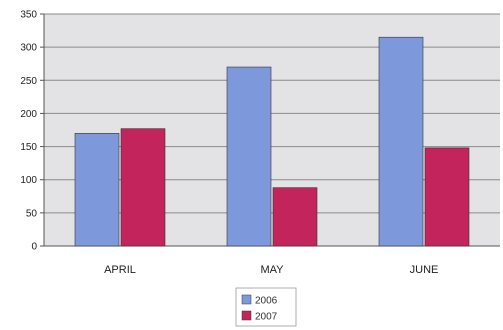 This screenshot has height=330, width=503. I want to click on x-category-label: MAY, so click(272, 270).